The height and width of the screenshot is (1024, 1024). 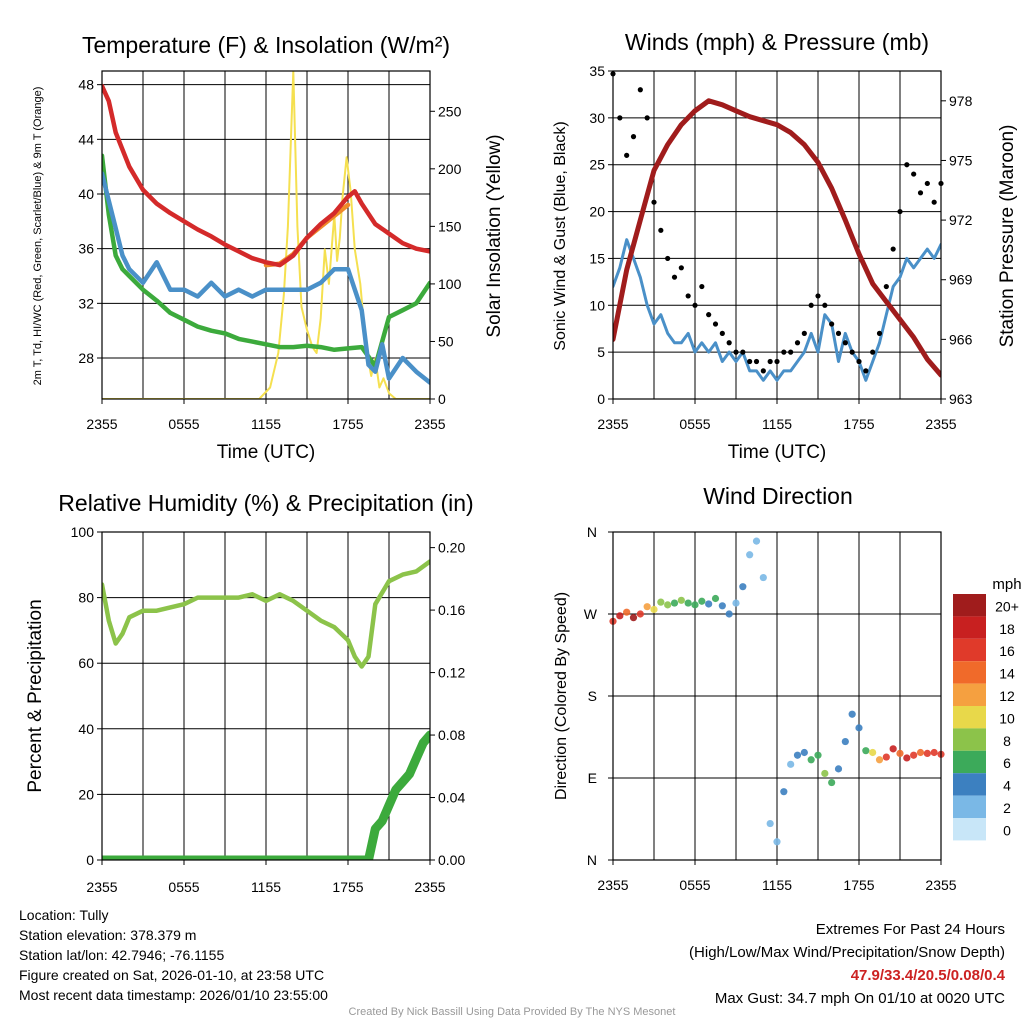 What do you see at coordinates (601, 399) in the screenshot?
I see `wind-ytick-label: 0` at bounding box center [601, 399].